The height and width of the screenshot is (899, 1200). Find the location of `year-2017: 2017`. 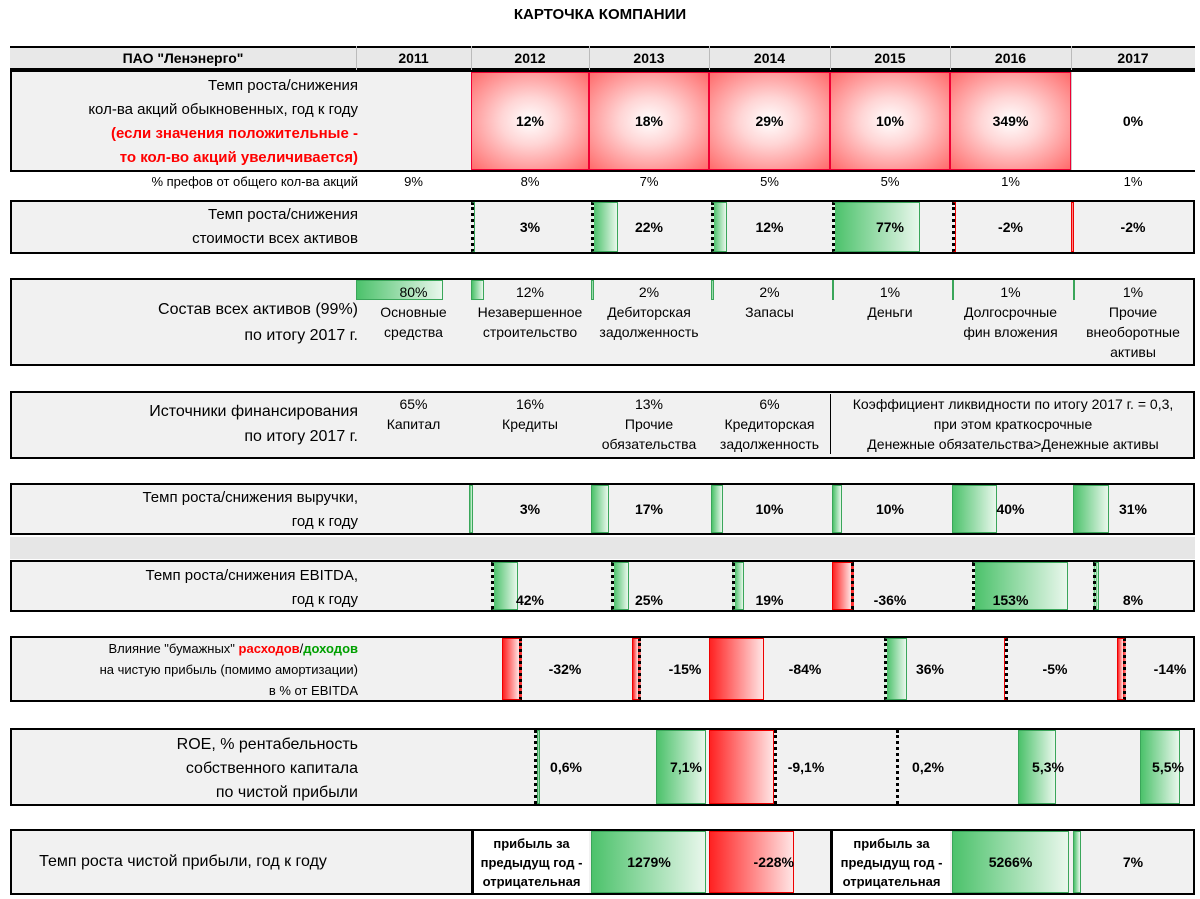

year-2017: 2017 is located at coordinates (1133, 58).